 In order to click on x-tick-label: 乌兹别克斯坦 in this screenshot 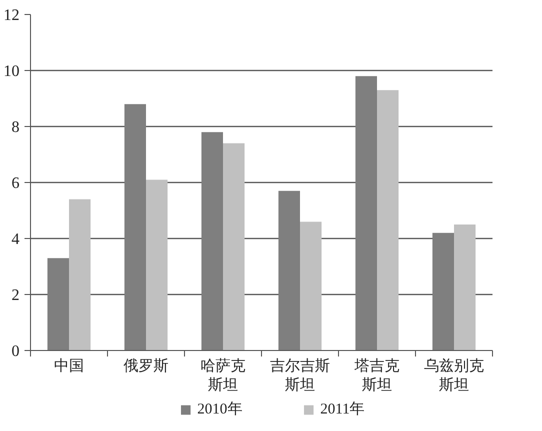, I will do `click(454, 376)`.